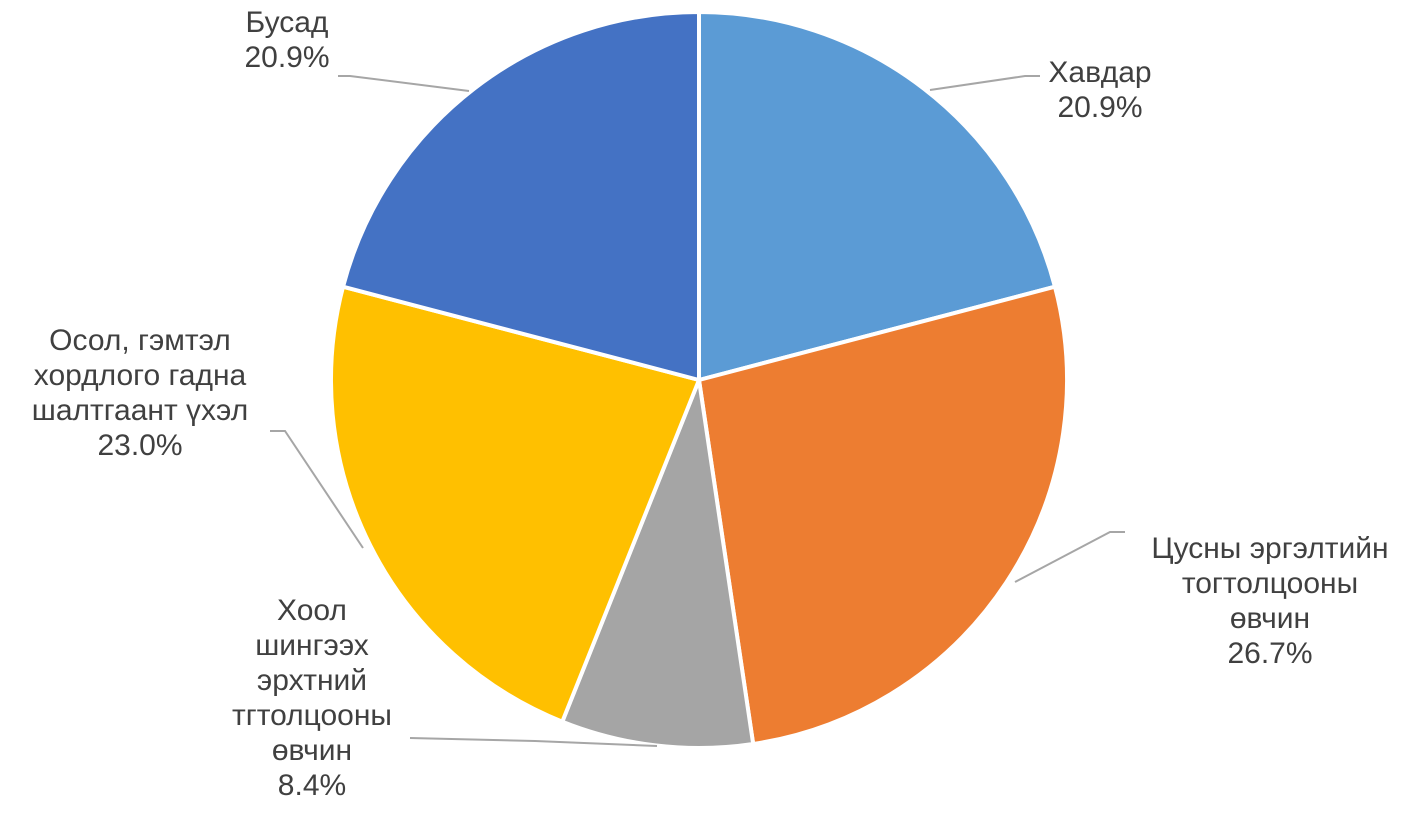 The width and height of the screenshot is (1412, 825). I want to click on slice-name-line: шалтгаант үхэл, so click(140, 410).